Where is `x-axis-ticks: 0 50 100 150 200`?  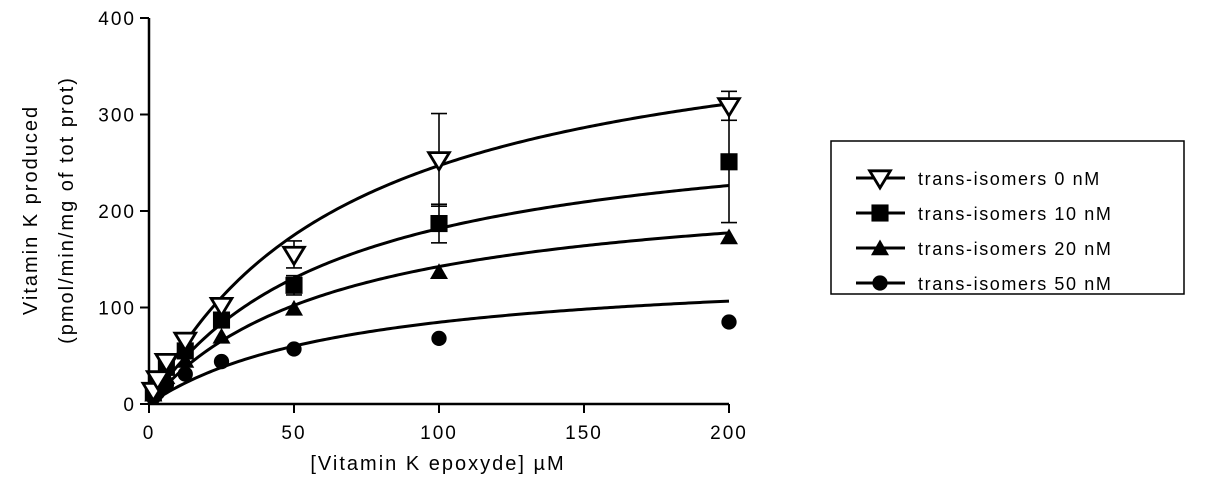
x-axis-ticks: 0 50 100 150 200 is located at coordinates (445, 424).